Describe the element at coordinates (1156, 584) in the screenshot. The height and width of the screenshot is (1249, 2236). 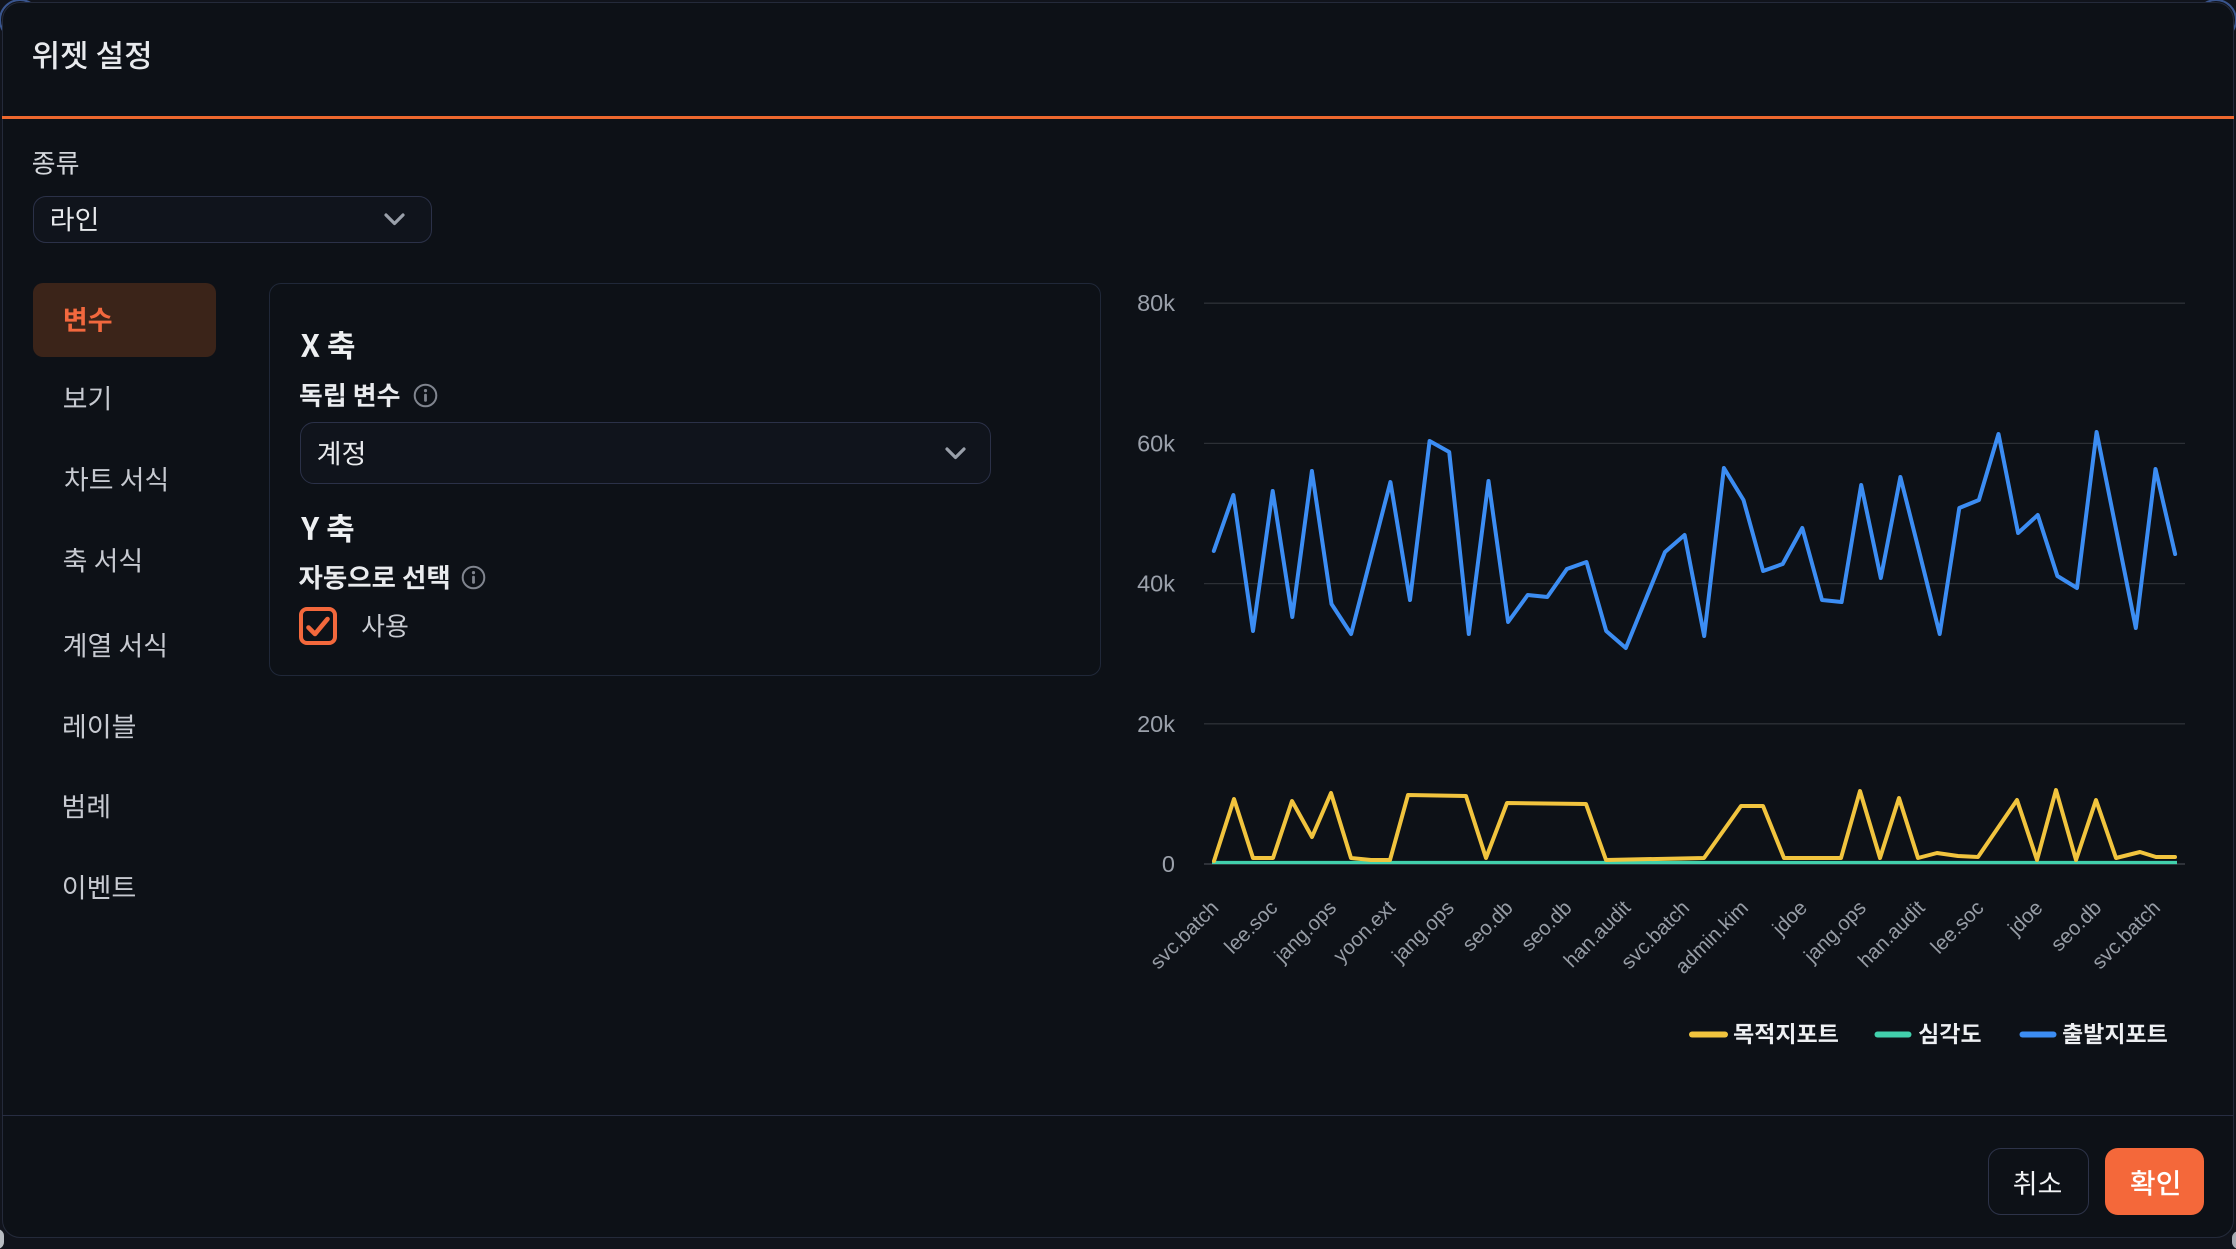
I see `svg-text: 40k` at that location.